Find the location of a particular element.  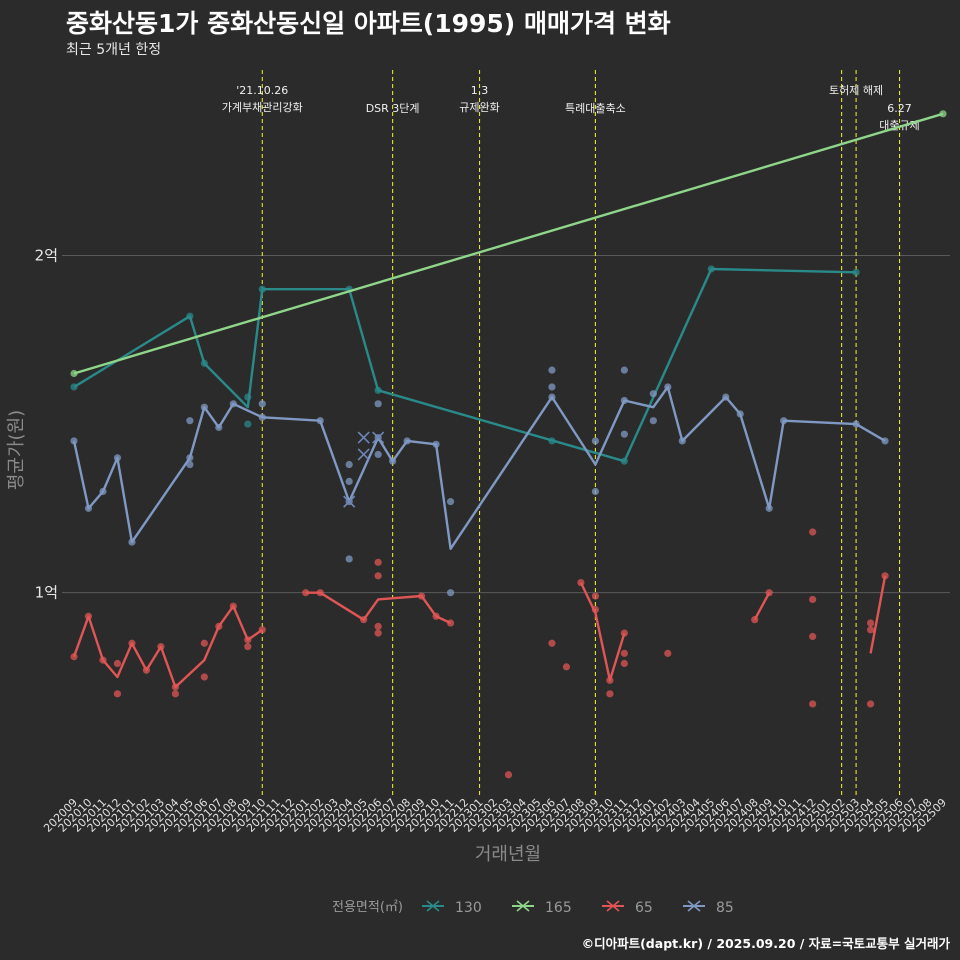

legend-label: 85 is located at coordinates (725, 908).